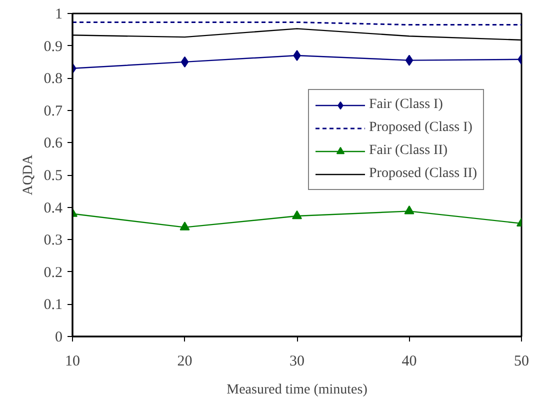  What do you see at coordinates (53, 79) in the screenshot?
I see `y-tick-label: 0.8` at bounding box center [53, 79].